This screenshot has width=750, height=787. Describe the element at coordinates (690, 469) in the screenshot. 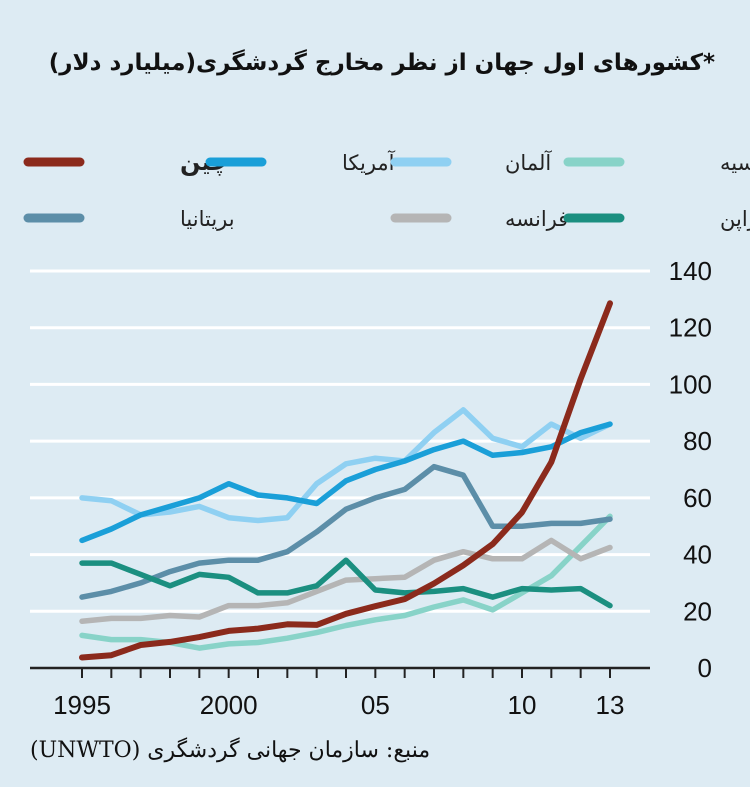

I see `y-tick-labels: 0 20 40 60 80 100 120 140` at that location.